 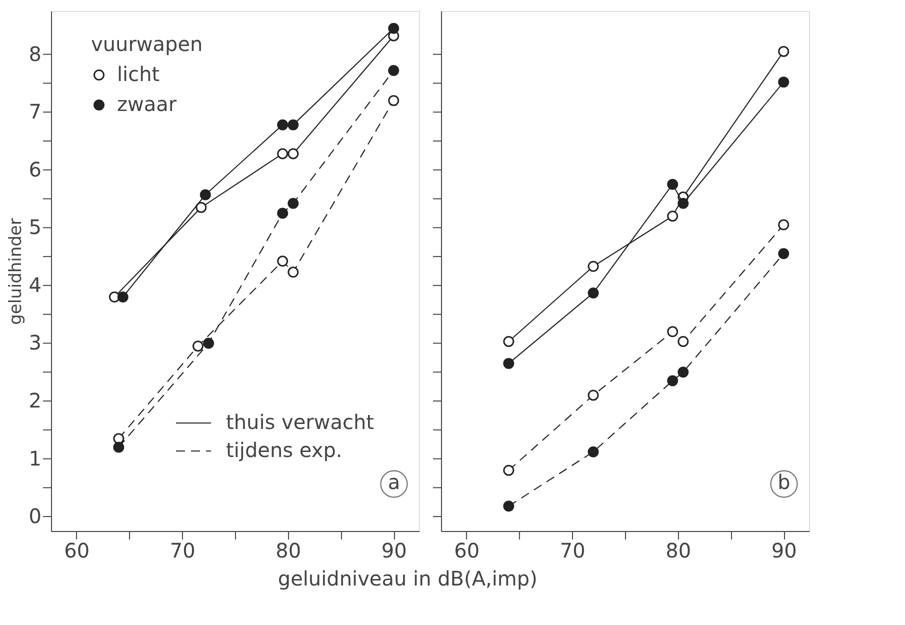 I want to click on y-tick-label: 1, so click(x=35, y=458).